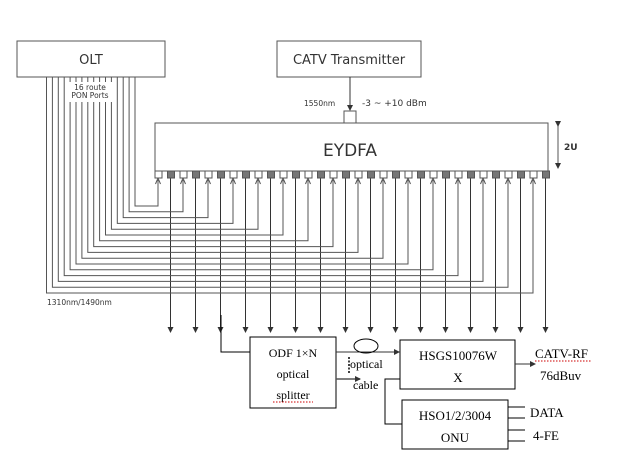  I want to click on odf-line1: ODF 1×N, so click(293, 353).